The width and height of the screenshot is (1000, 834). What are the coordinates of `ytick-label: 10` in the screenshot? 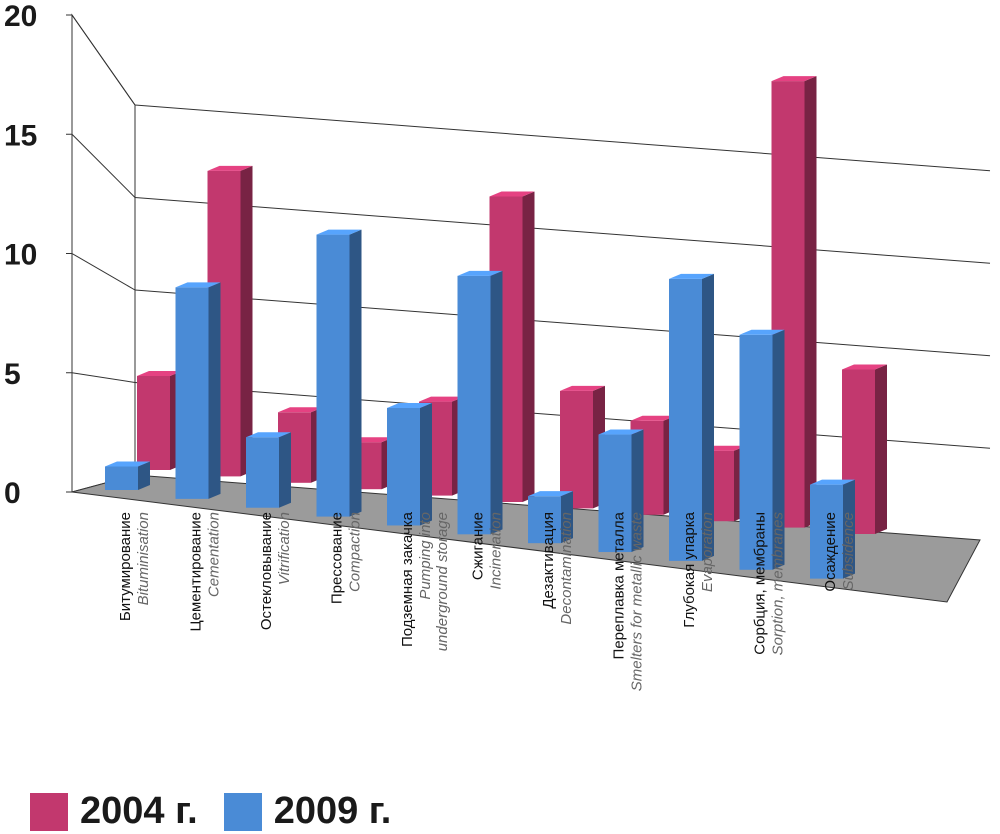 It's located at (20, 255).